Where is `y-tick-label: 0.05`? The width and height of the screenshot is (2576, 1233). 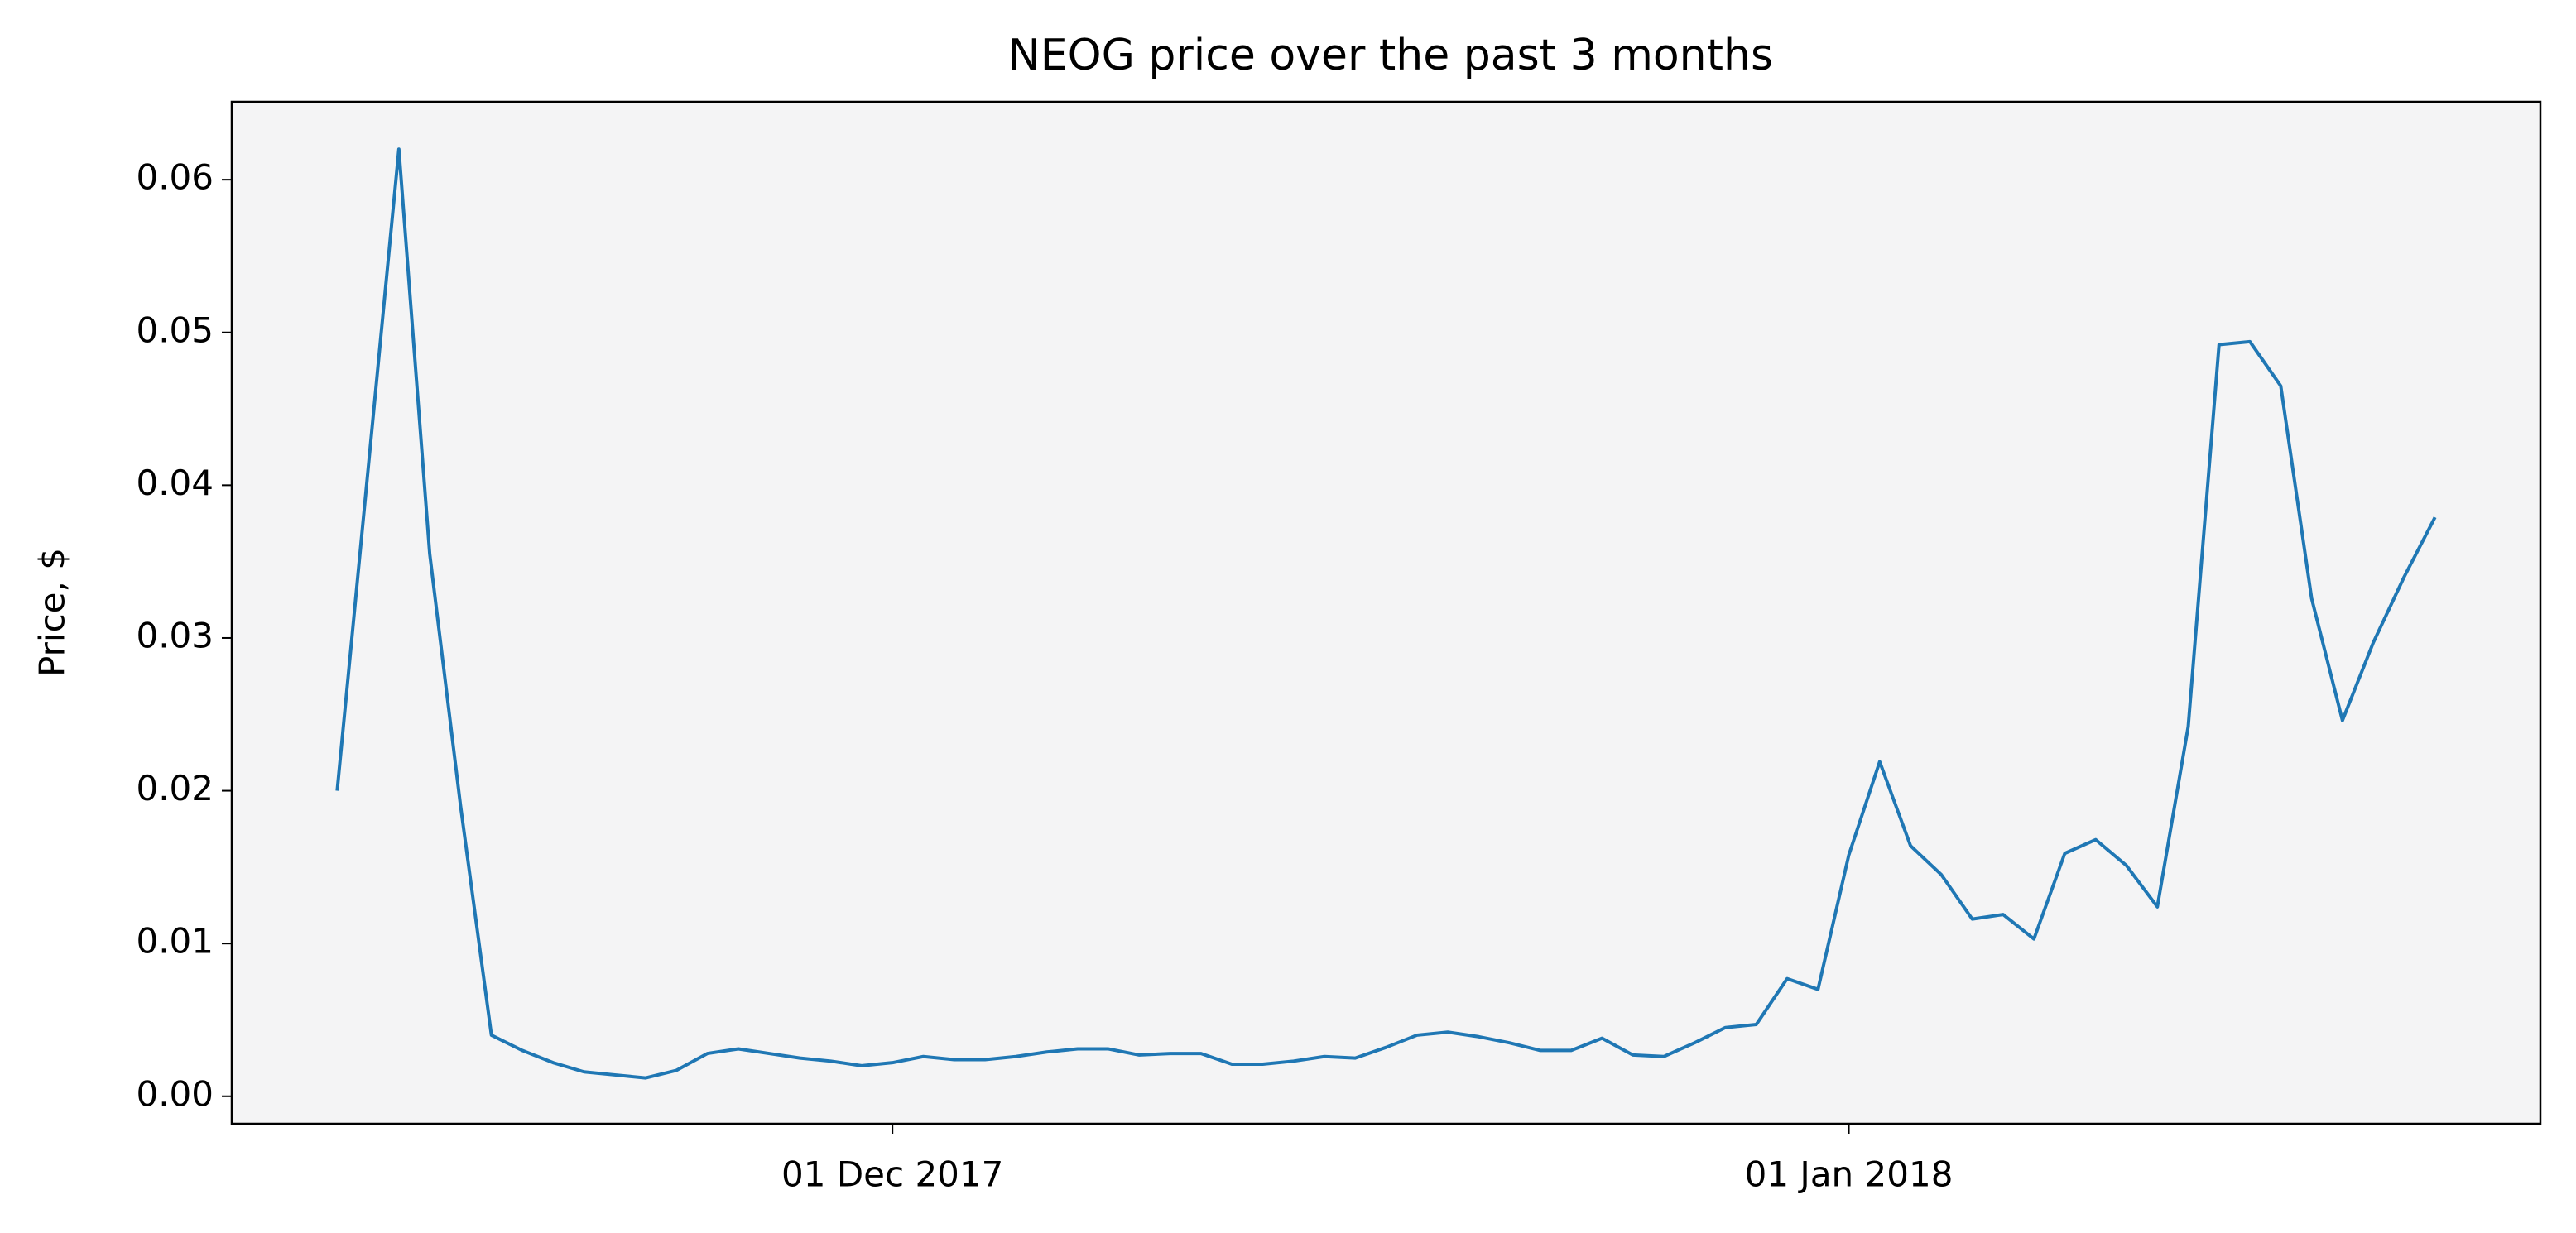 y-tick-label: 0.05 is located at coordinates (175, 329).